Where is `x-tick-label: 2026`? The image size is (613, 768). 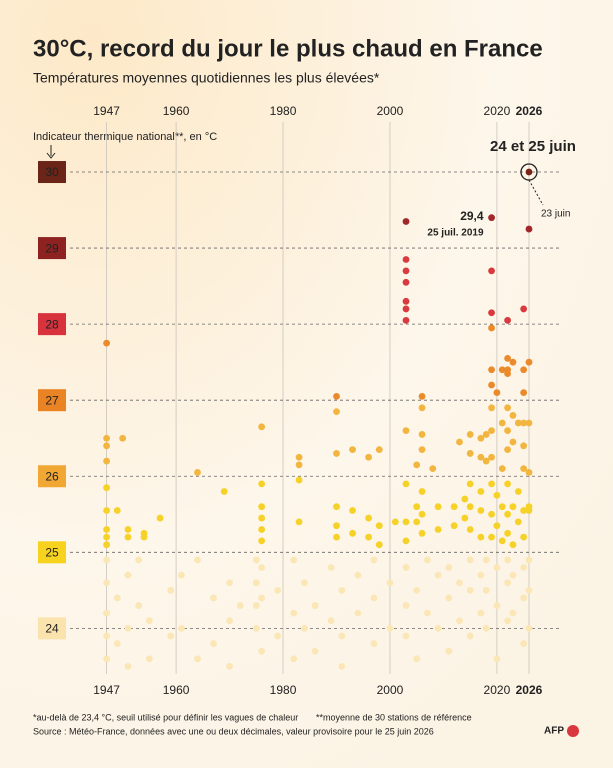
x-tick-label: 2026 is located at coordinates (529, 690).